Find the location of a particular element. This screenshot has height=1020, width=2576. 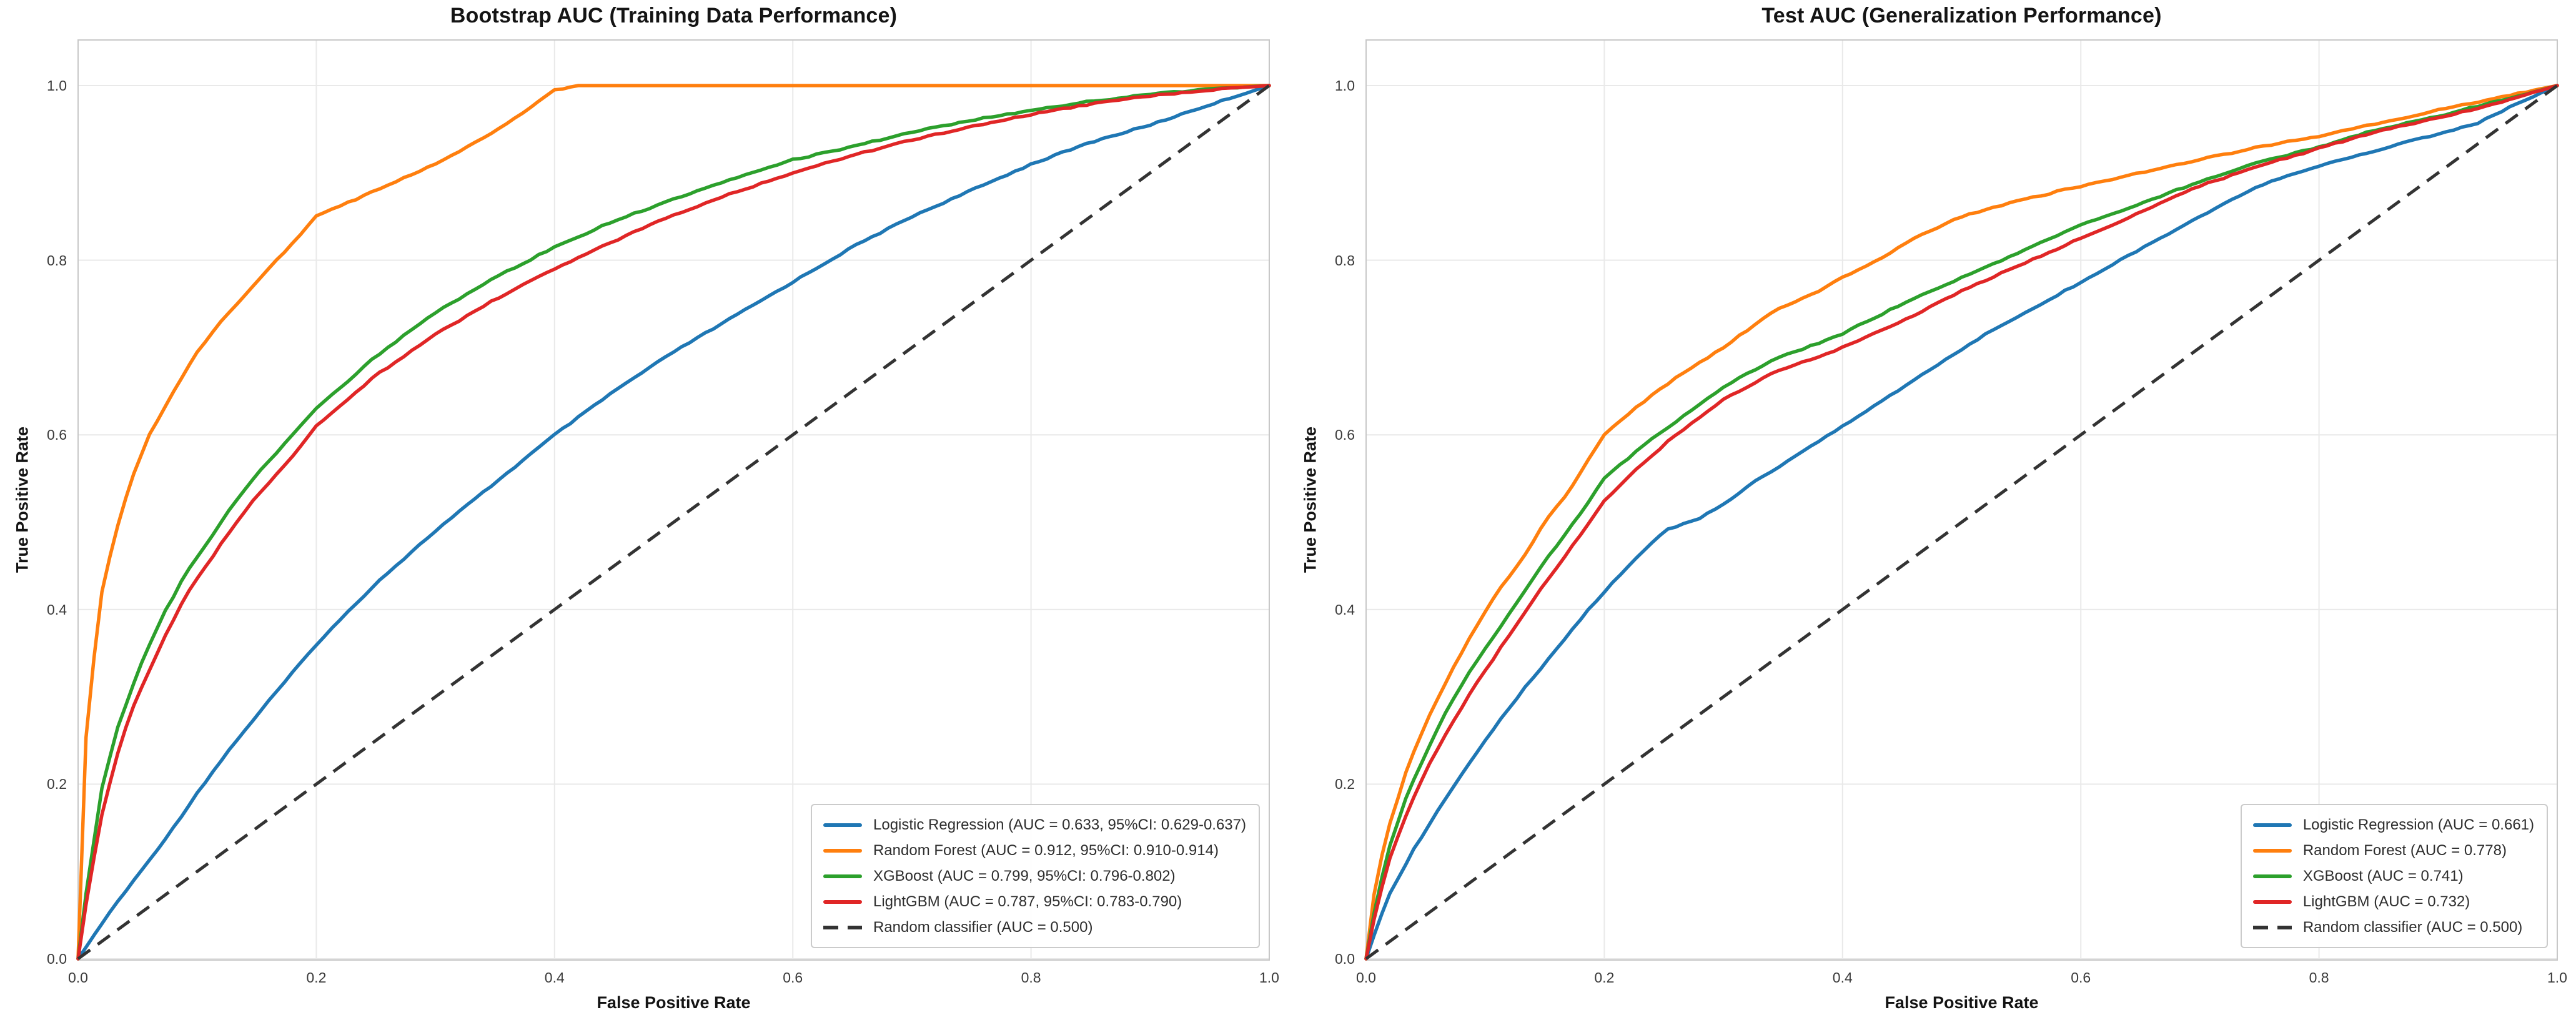

legend-item-logistic-regression: Logistic Regression (AUC = 0.661) is located at coordinates (2393, 825).